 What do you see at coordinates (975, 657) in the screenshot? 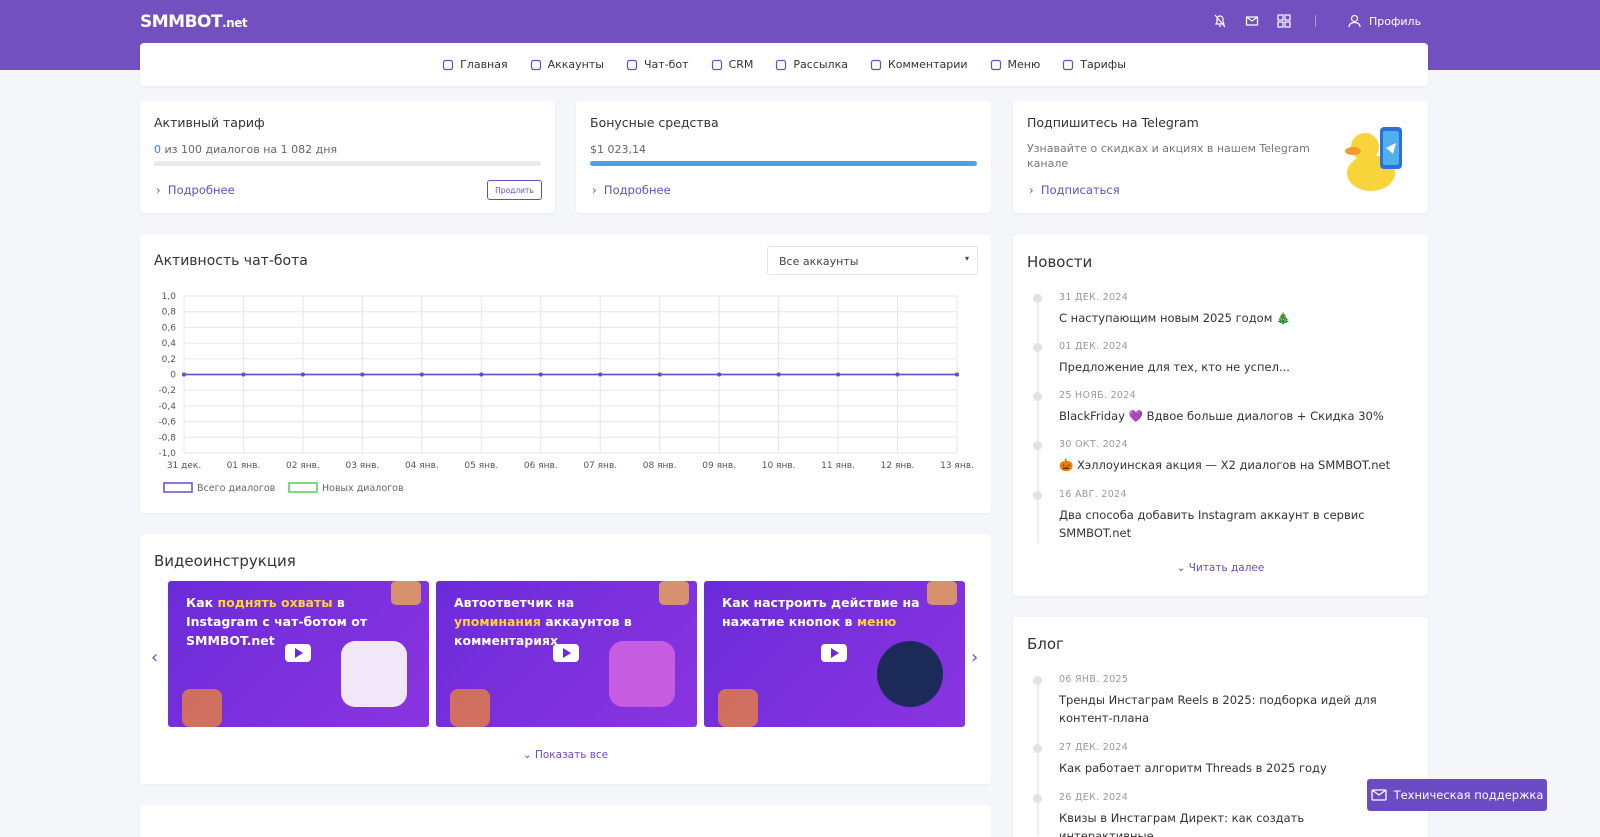
I see `next-arrow: ›` at bounding box center [975, 657].